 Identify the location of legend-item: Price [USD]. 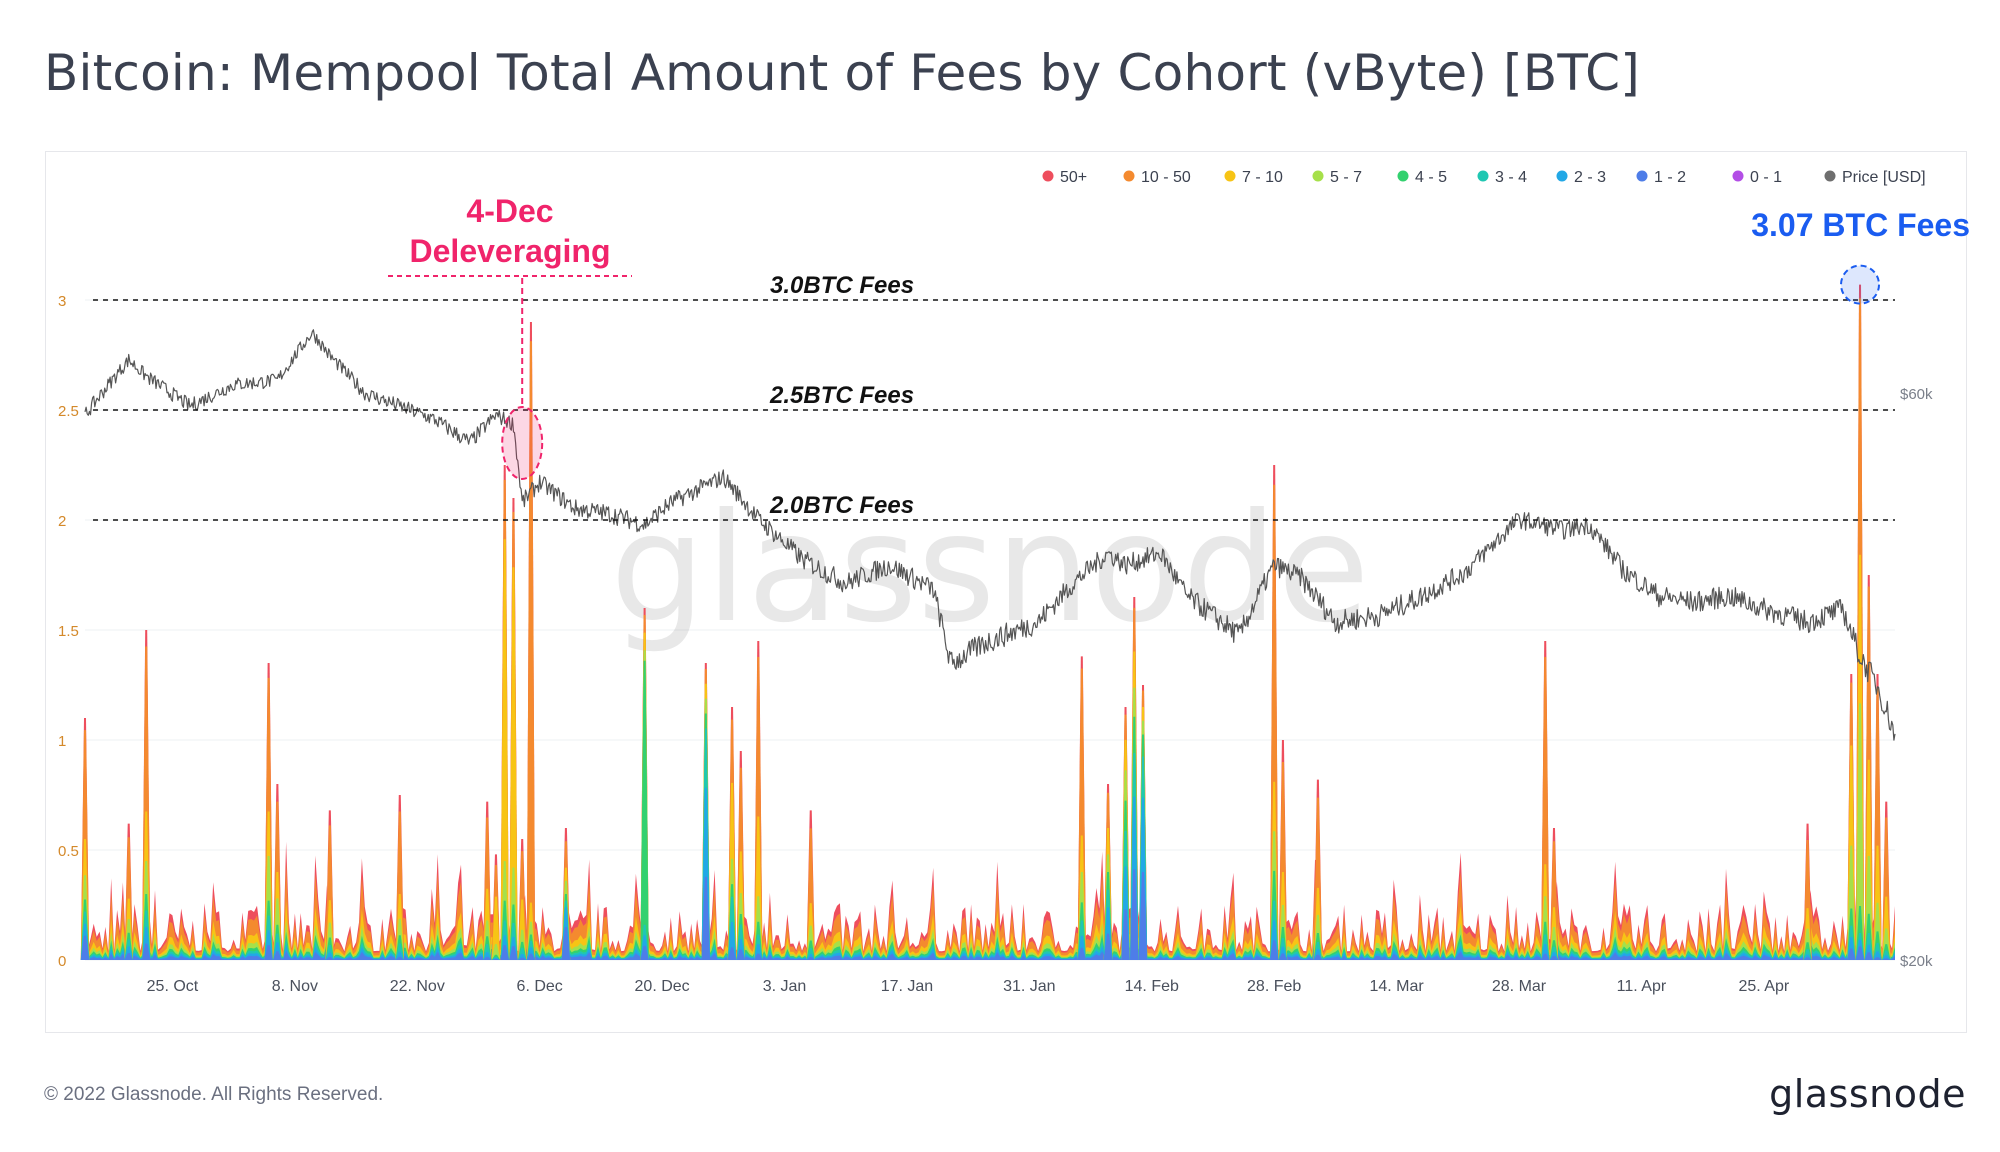
(1875, 177).